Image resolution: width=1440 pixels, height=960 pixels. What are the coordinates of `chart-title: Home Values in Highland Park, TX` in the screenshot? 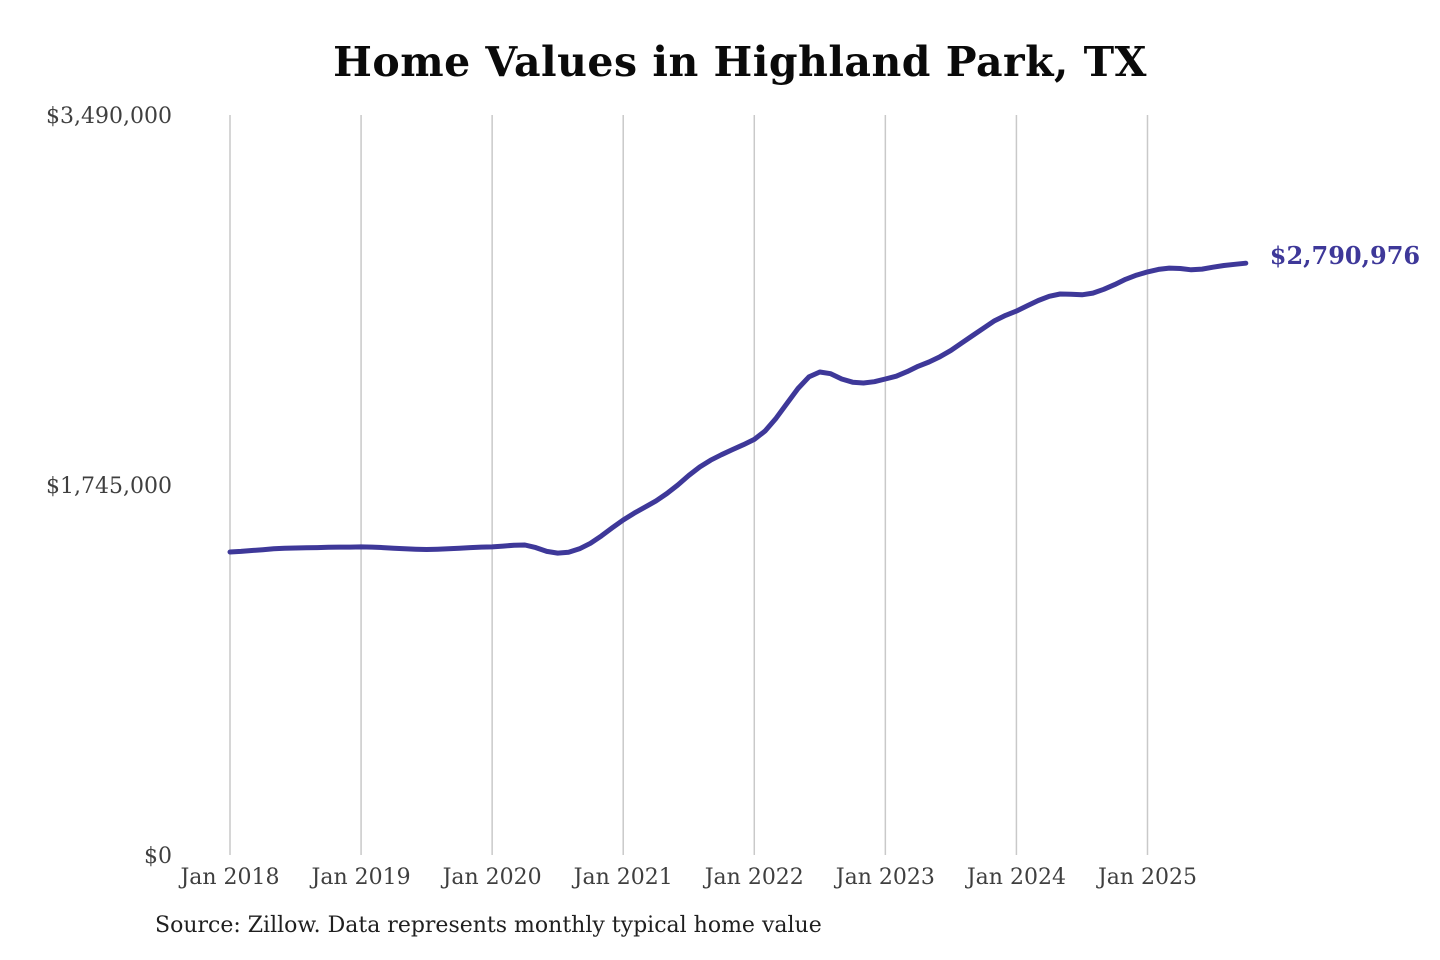 It's located at (740, 62).